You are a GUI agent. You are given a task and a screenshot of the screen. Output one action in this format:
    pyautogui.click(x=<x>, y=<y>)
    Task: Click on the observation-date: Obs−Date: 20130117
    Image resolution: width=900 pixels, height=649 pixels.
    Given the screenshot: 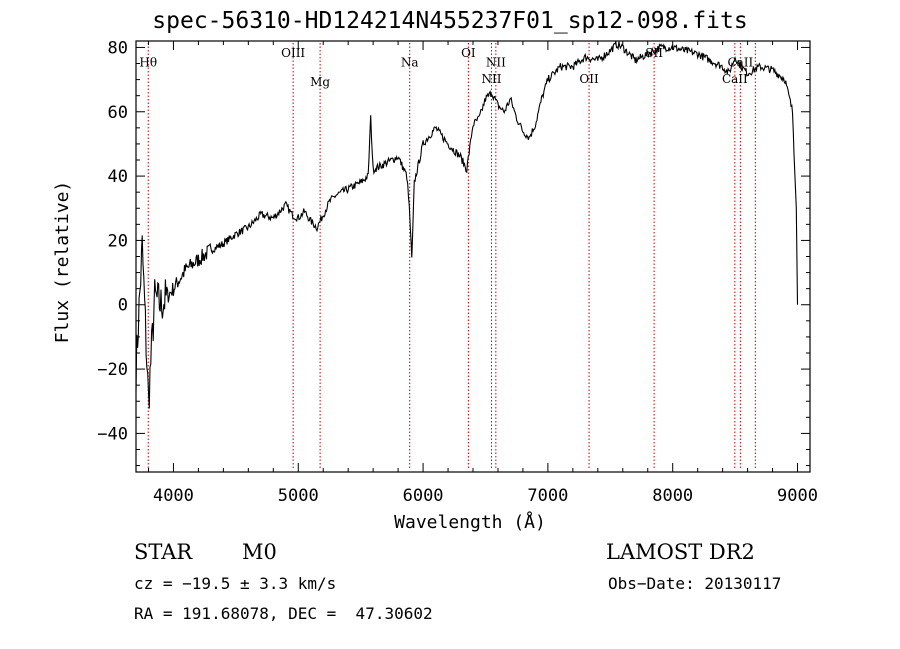 What is the action you would take?
    pyautogui.click(x=695, y=583)
    